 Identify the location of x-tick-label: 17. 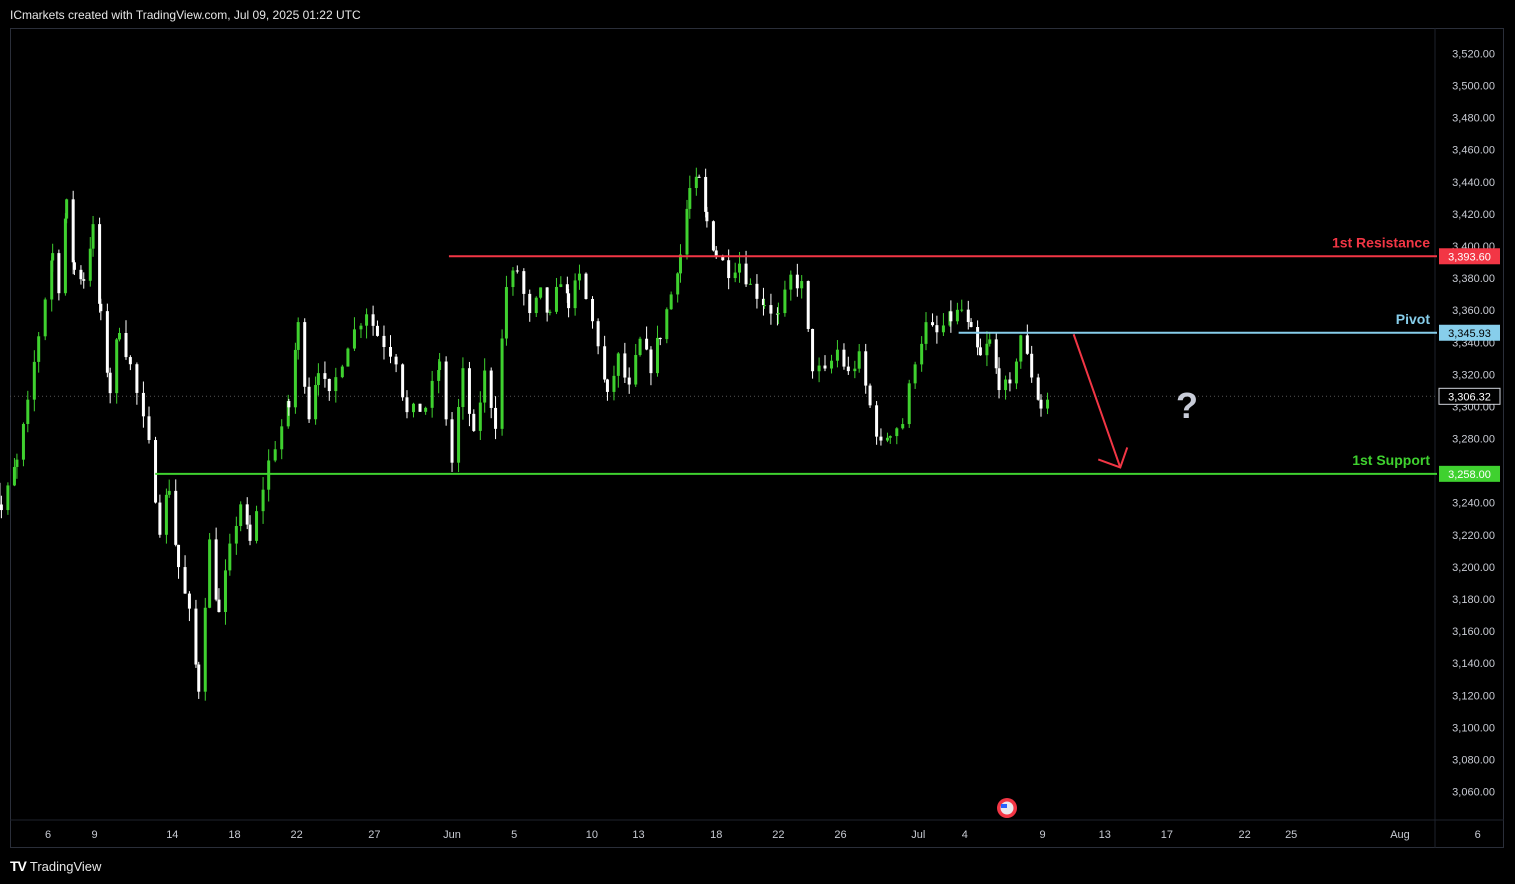
(1167, 835).